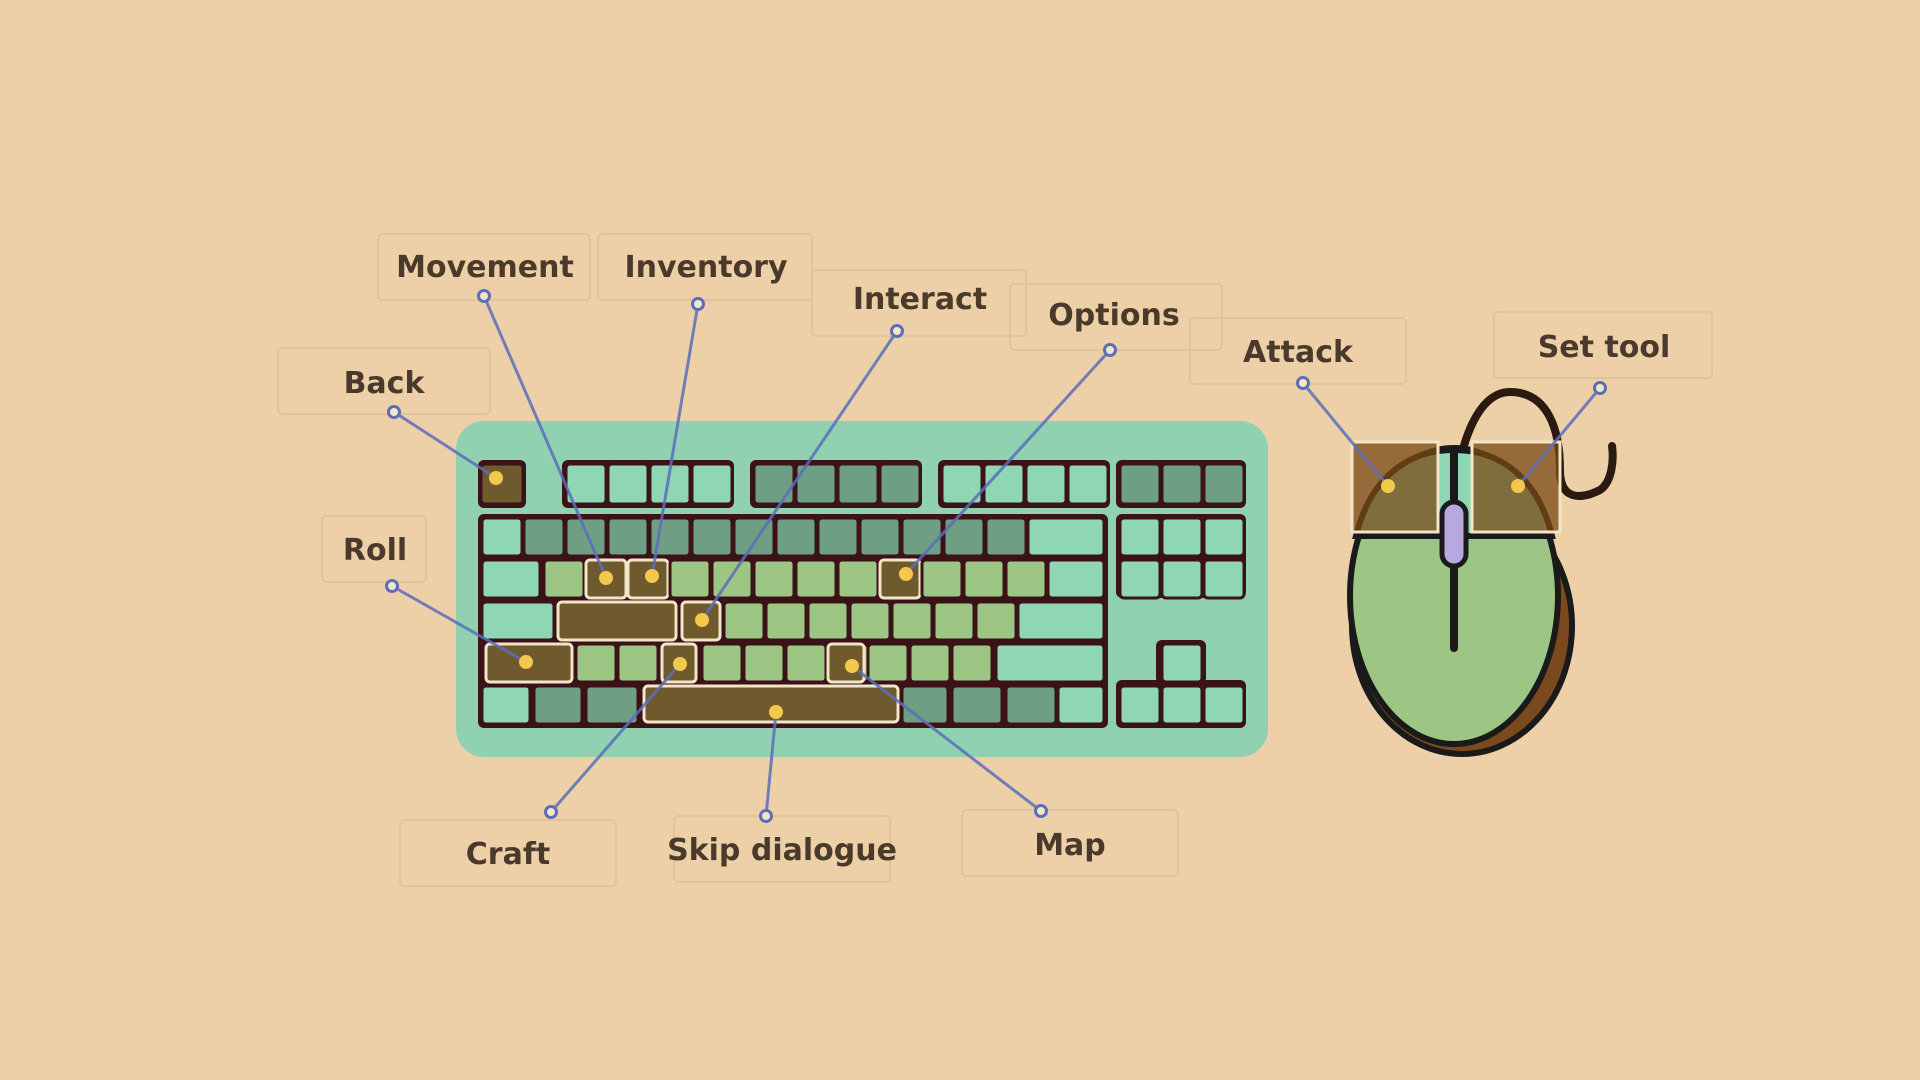 Image resolution: width=1920 pixels, height=1080 pixels. I want to click on key-shift-right, so click(1050, 663).